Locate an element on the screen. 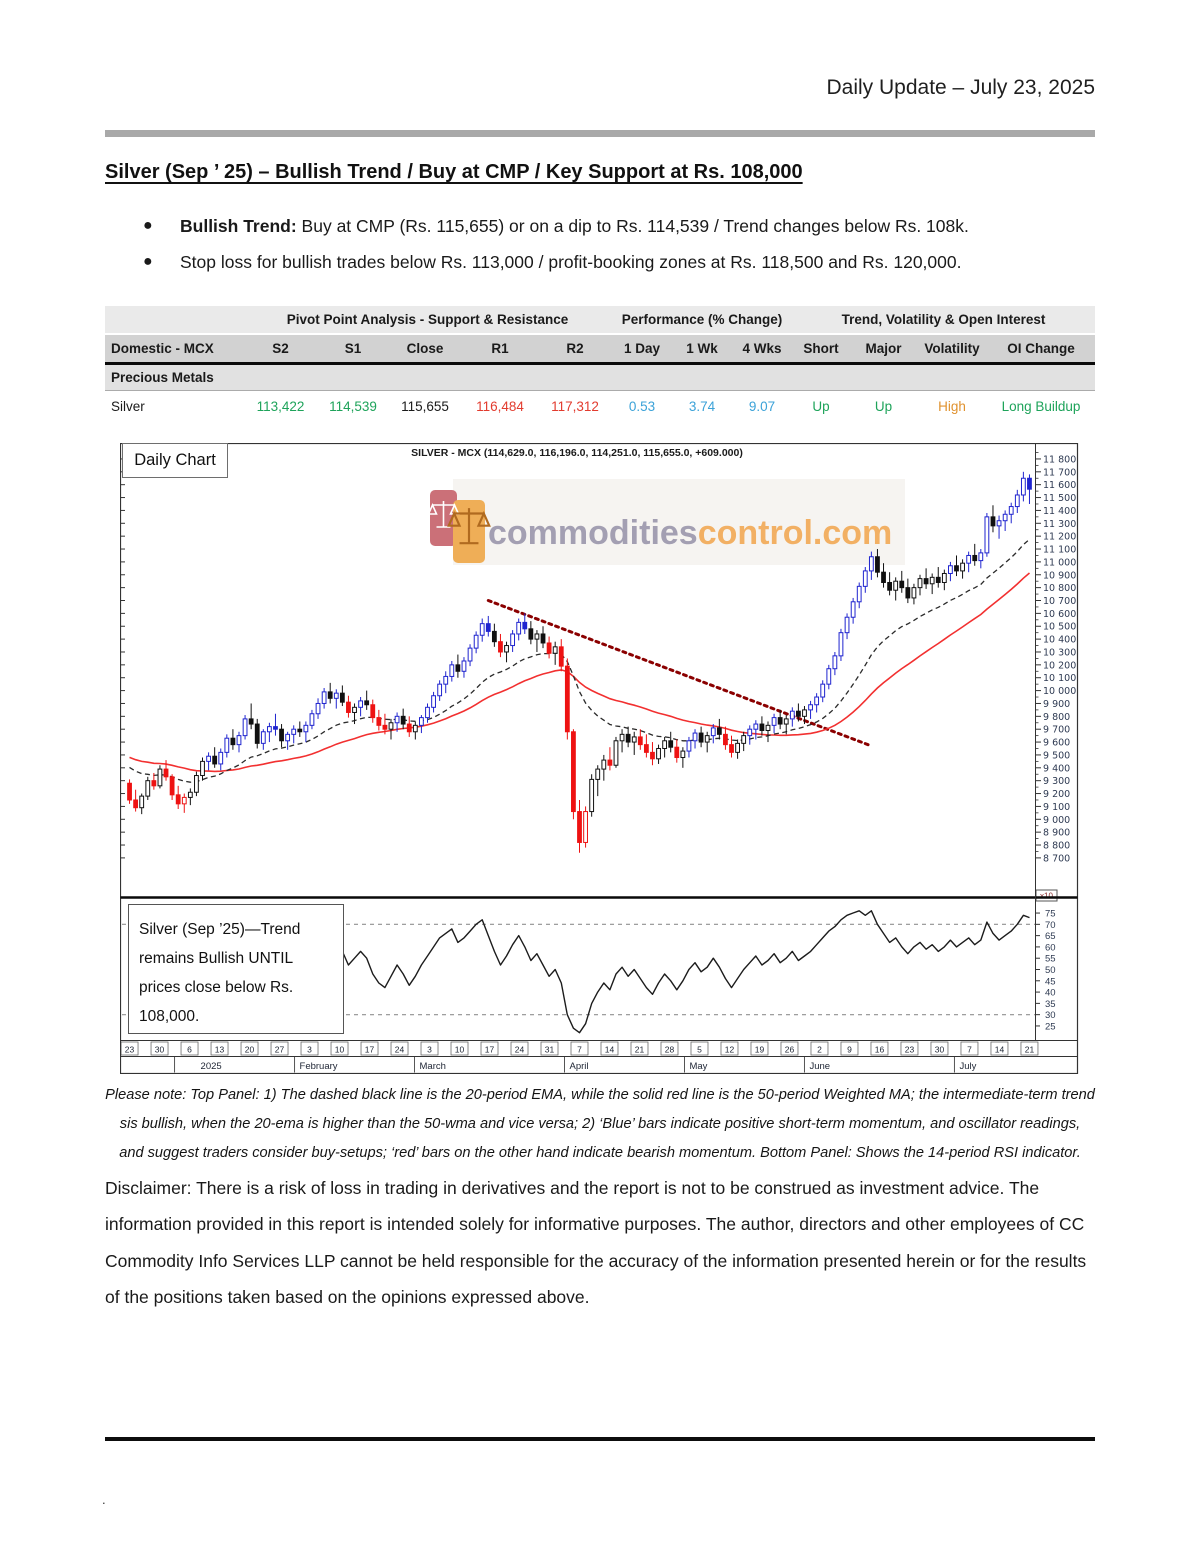 The width and height of the screenshot is (1200, 1553). price-axis-label: 8 800 is located at coordinates (1056, 846).